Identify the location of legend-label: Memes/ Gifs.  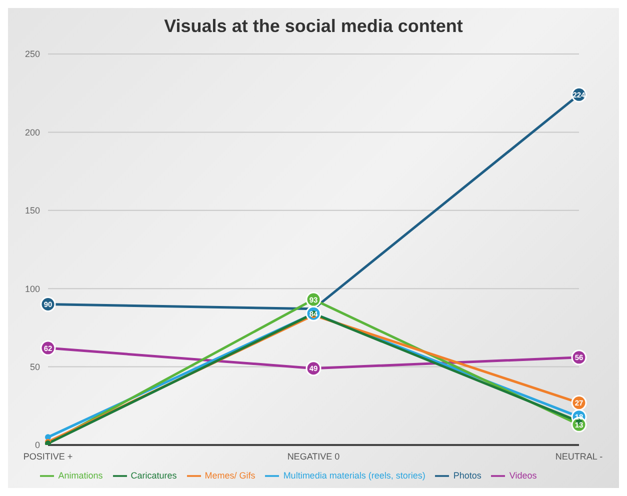
(230, 475).